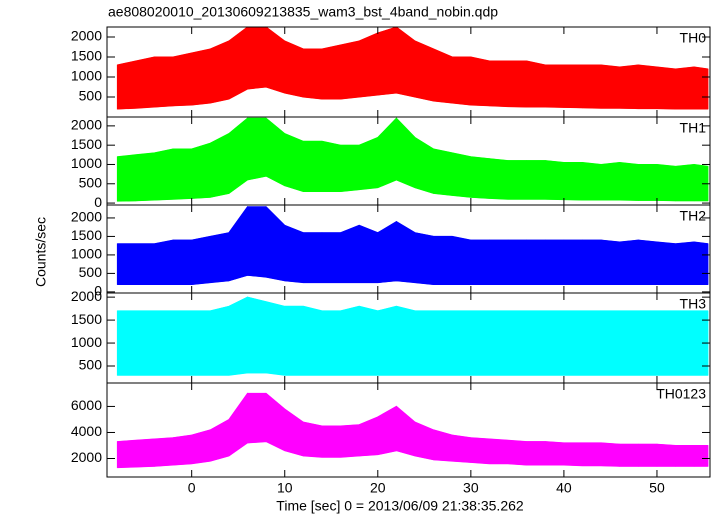  Describe the element at coordinates (657, 488) in the screenshot. I see `x-tick-label: 50` at that location.